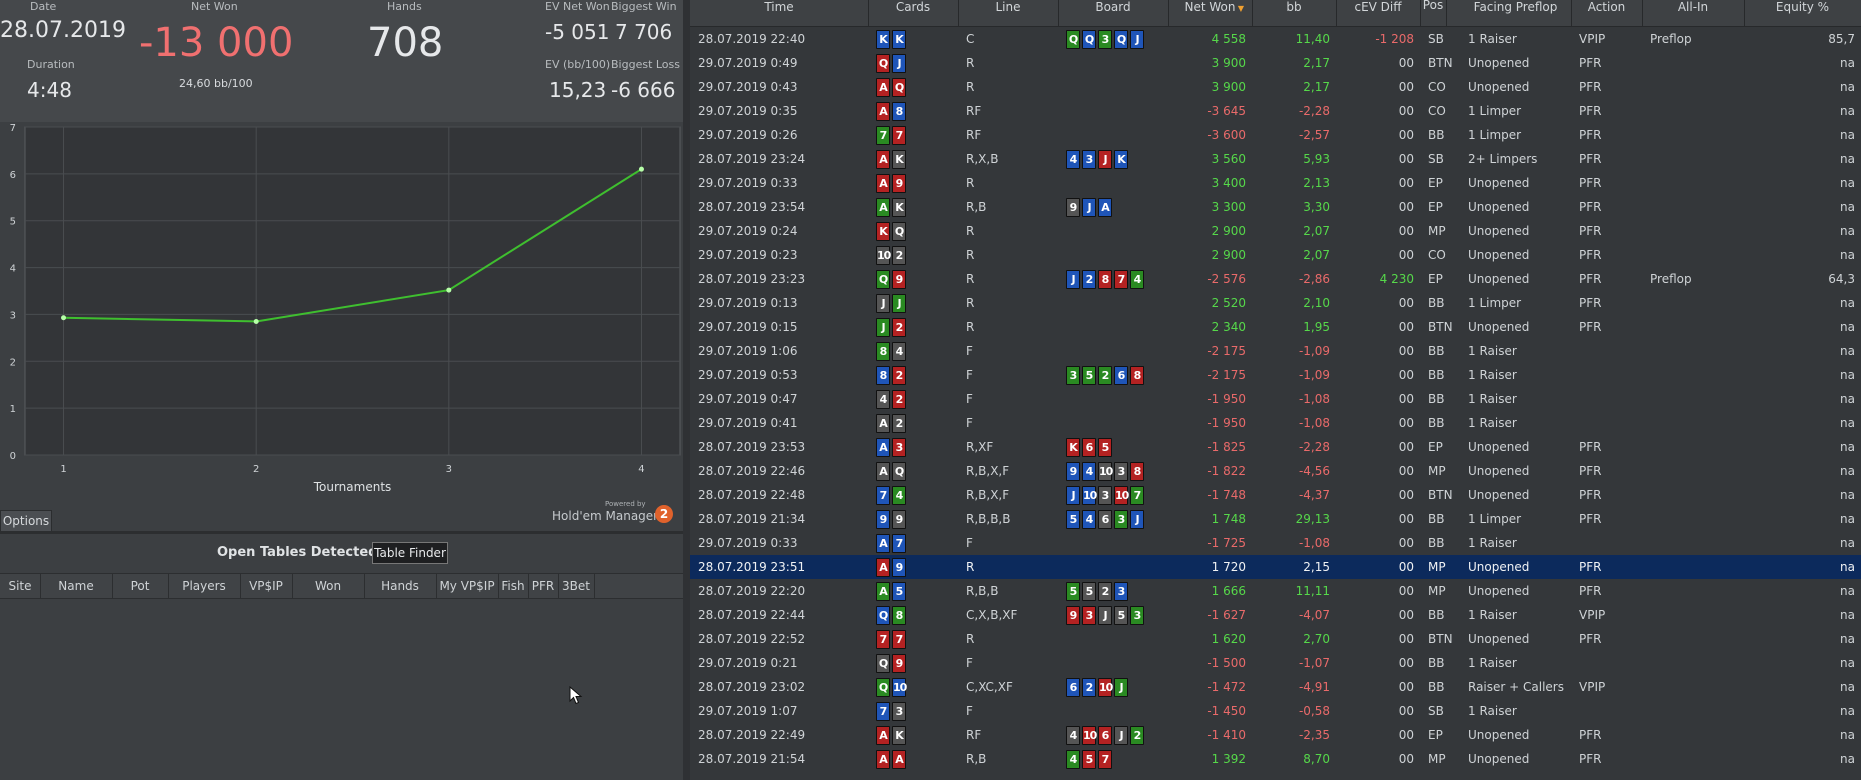  I want to click on grid-col-board: Board, so click(1113, 13).